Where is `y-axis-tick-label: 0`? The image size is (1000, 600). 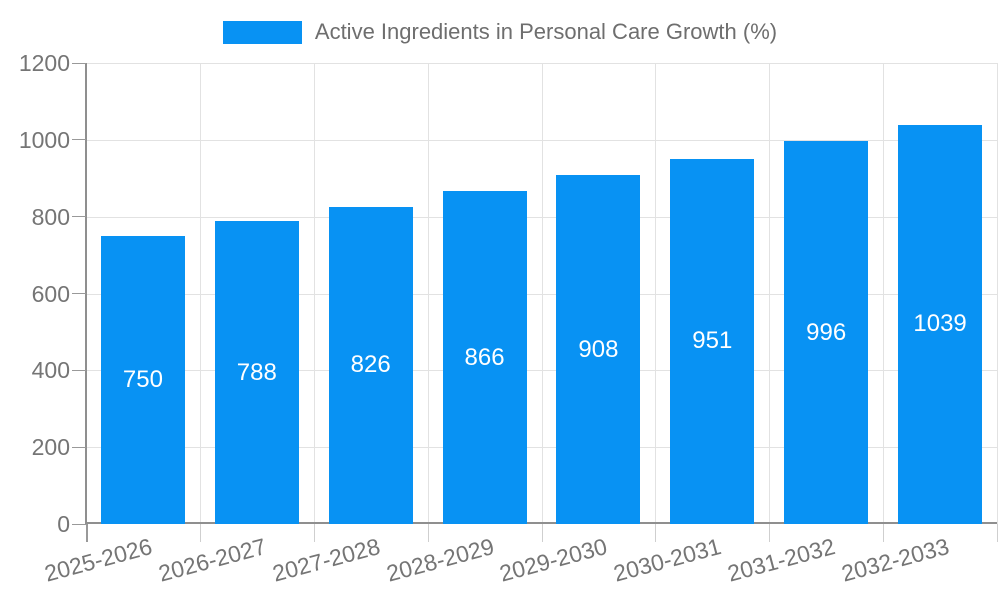
y-axis-tick-label: 0 is located at coordinates (63, 524).